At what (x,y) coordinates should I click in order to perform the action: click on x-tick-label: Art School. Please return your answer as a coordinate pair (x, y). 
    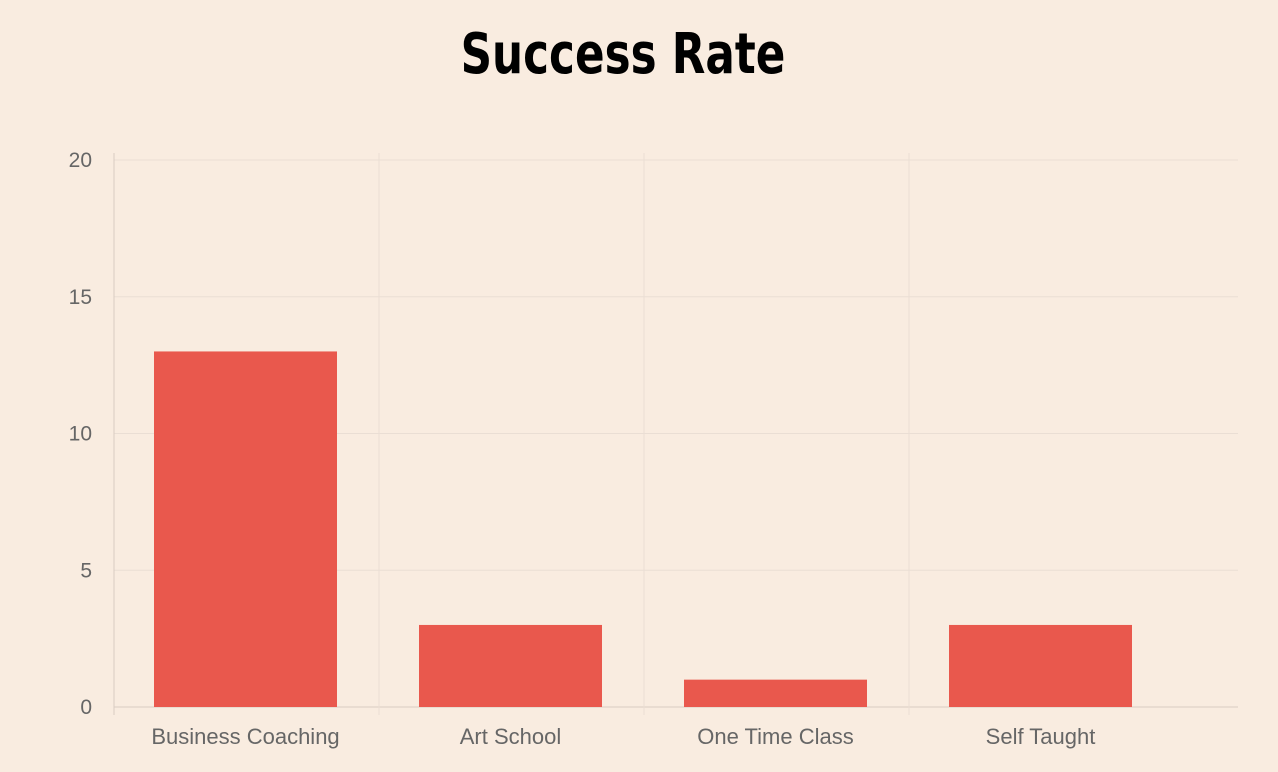
    Looking at the image, I should click on (511, 736).